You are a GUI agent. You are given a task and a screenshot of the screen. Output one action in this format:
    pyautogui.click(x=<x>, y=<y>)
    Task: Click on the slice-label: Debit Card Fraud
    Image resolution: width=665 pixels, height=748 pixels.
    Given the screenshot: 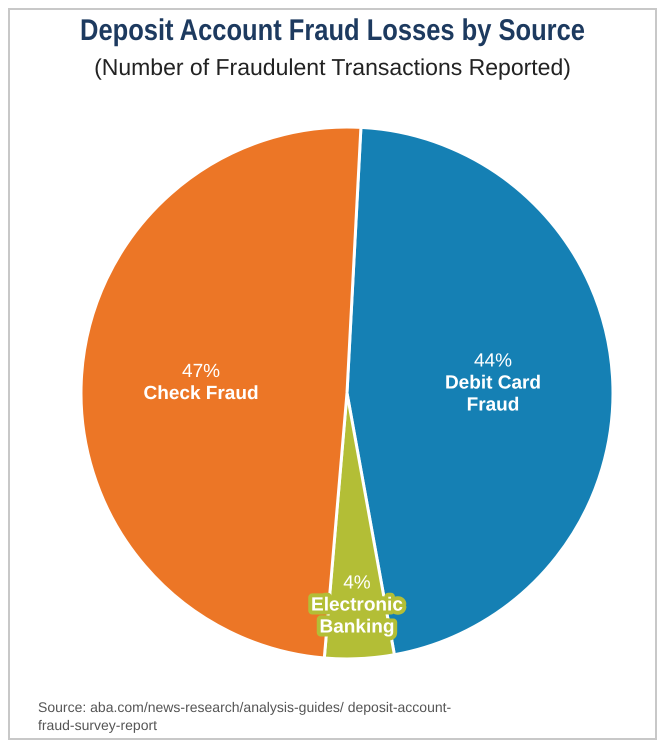 What is the action you would take?
    pyautogui.click(x=493, y=394)
    